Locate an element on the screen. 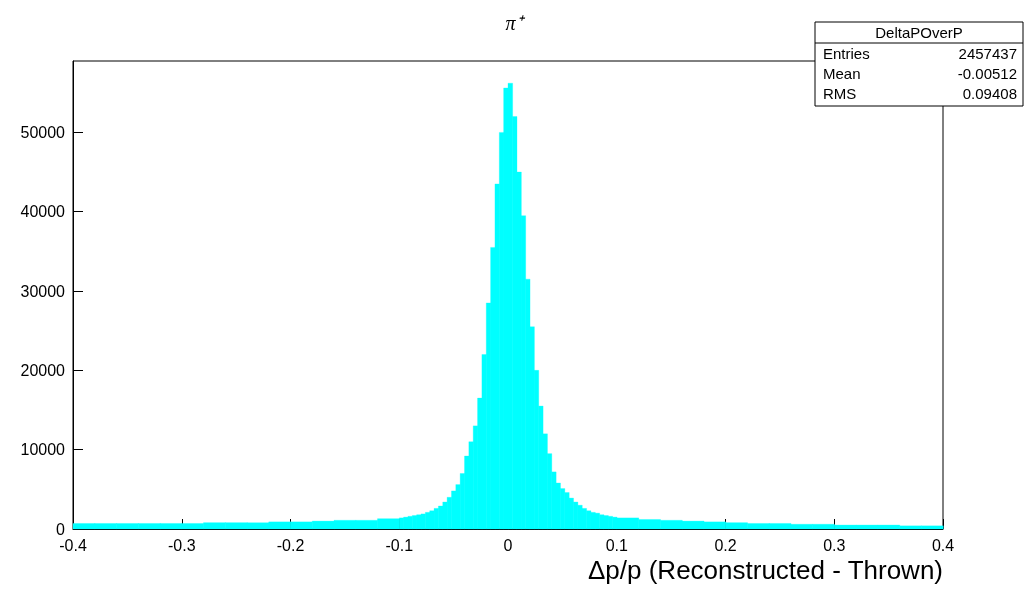 The width and height of the screenshot is (1028, 590). y-tick-label: 0 is located at coordinates (61, 529).